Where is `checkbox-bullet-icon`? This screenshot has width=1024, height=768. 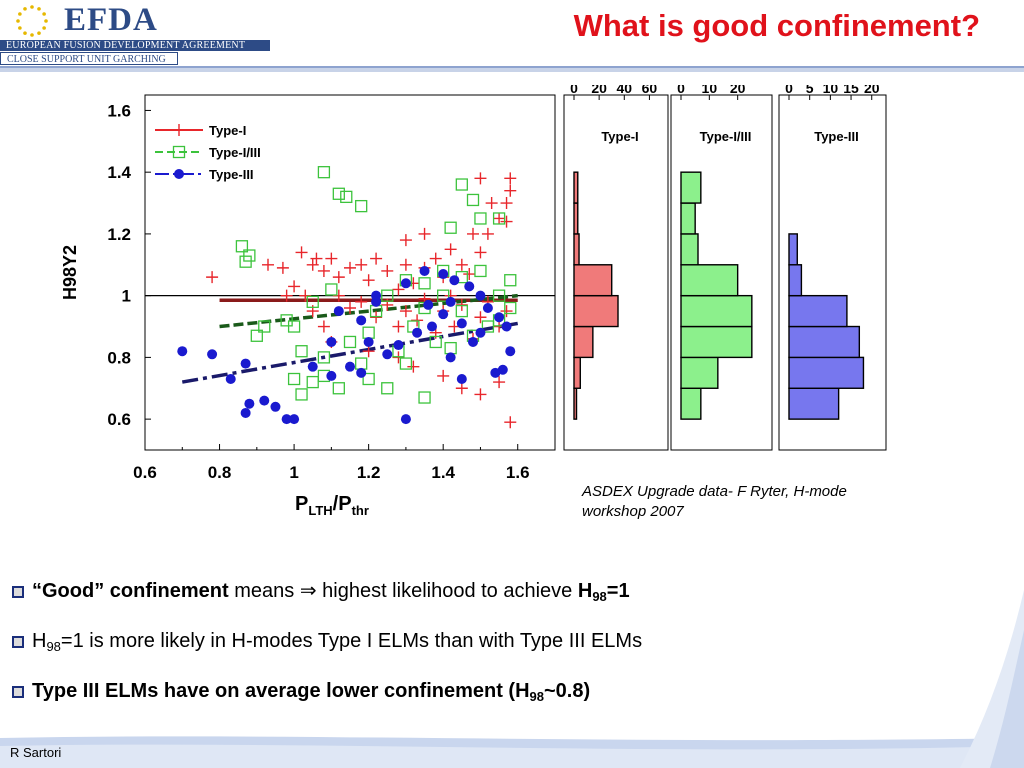
checkbox-bullet-icon is located at coordinates (18, 592).